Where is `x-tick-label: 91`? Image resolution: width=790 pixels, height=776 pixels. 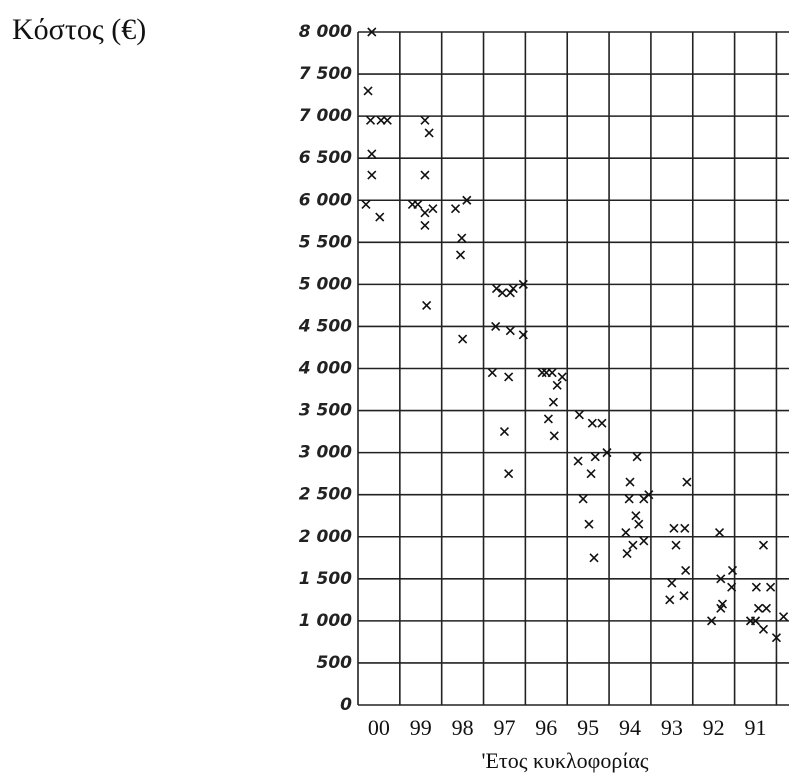
x-tick-label: 91 is located at coordinates (756, 727).